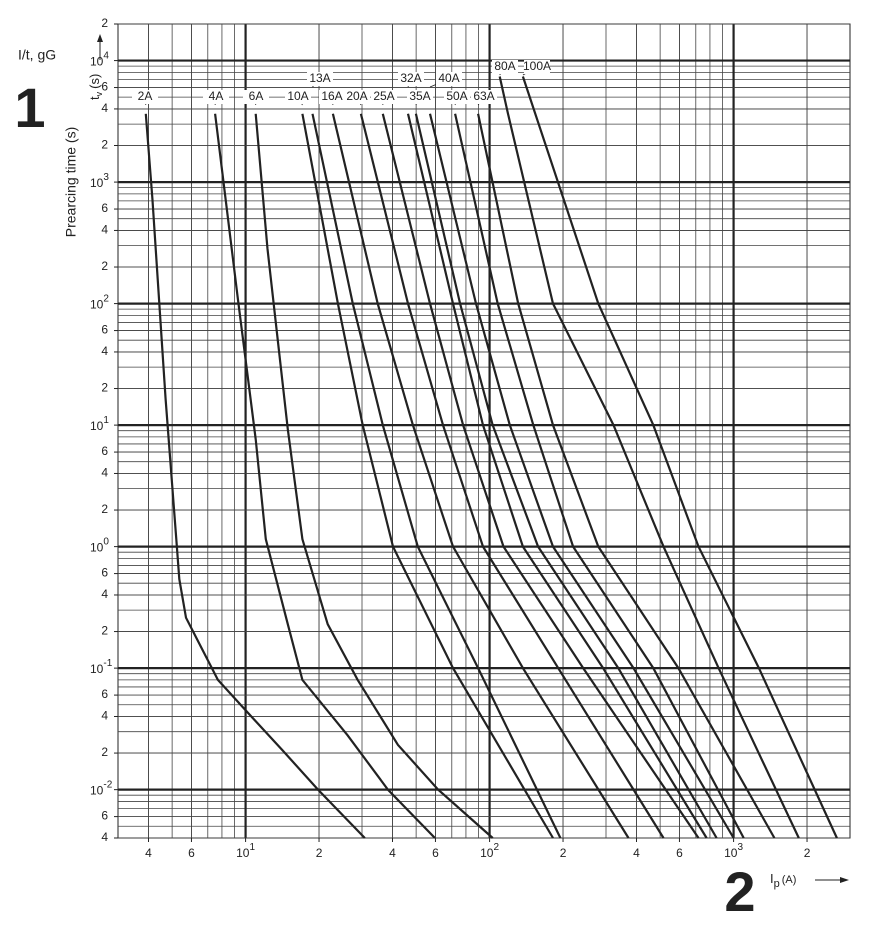 The width and height of the screenshot is (871, 934). I want to click on y-tick-label: 10³, so click(99, 181).